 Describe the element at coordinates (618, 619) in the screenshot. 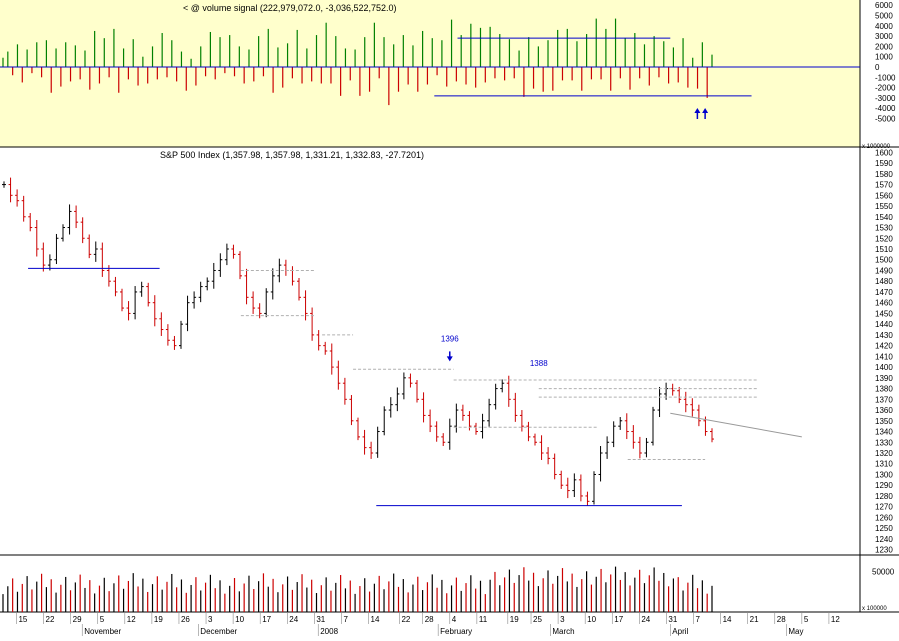

I see `date-tick-label: 17` at that location.